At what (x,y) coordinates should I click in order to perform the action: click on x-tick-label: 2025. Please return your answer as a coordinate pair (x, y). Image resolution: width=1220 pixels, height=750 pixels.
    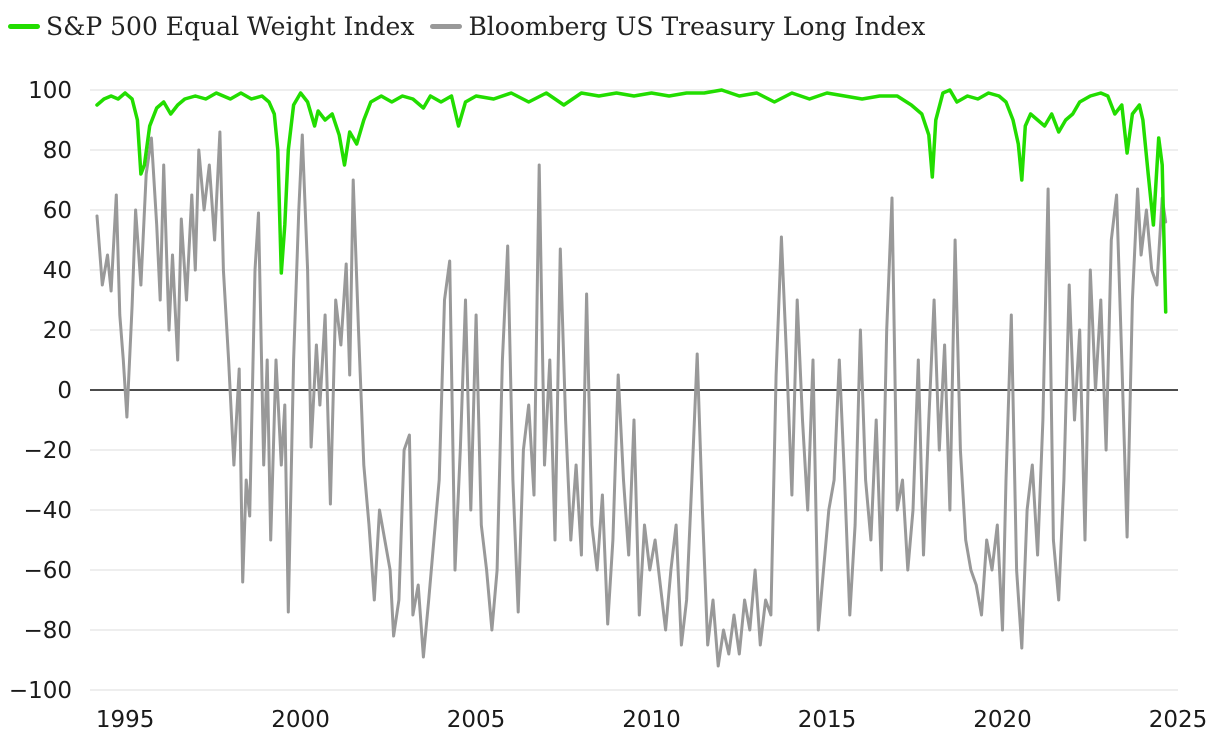
    Looking at the image, I should click on (1178, 720).